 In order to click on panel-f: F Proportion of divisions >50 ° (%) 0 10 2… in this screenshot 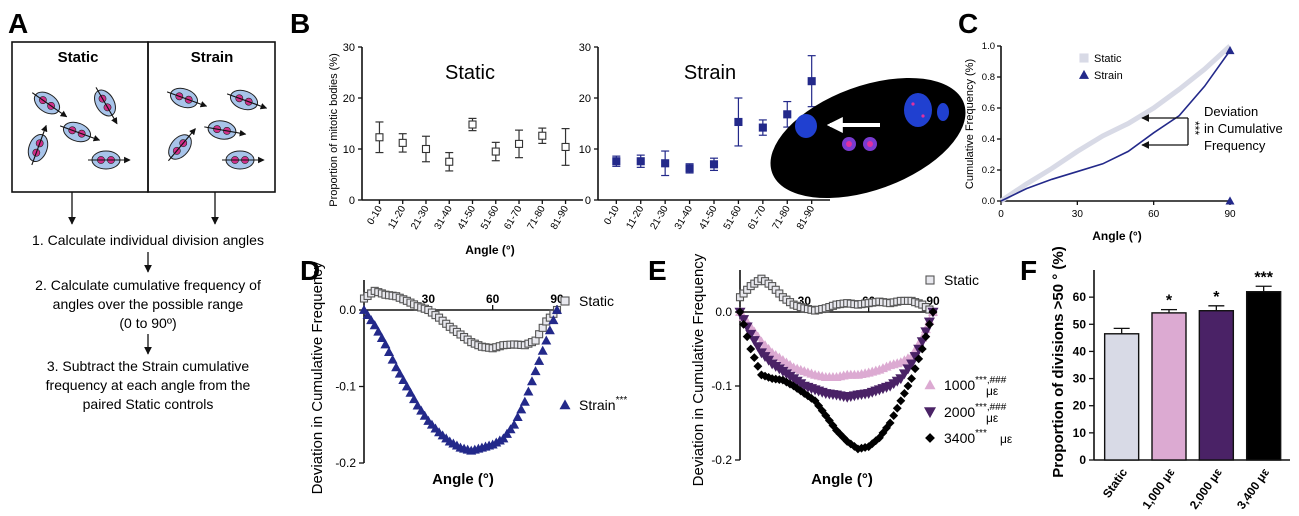, I will do `click(1155, 379)`.